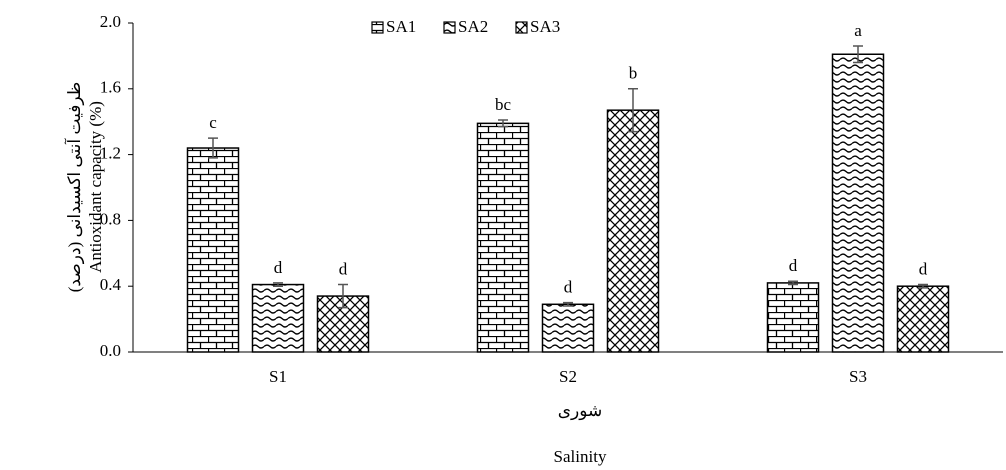 This screenshot has width=1006, height=470. What do you see at coordinates (633, 73) in the screenshot?
I see `significance-label: b` at bounding box center [633, 73].